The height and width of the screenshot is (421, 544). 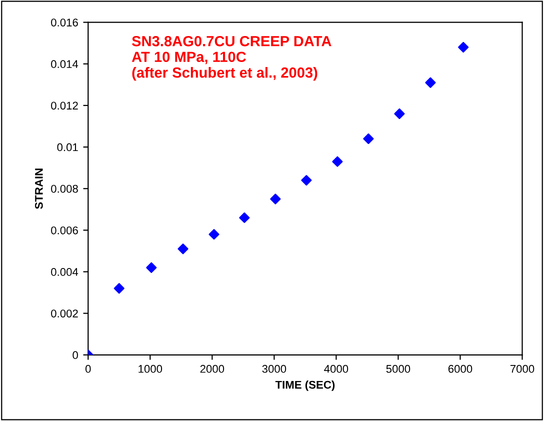 I want to click on x-axis-title: TIME (SEC), so click(x=305, y=385).